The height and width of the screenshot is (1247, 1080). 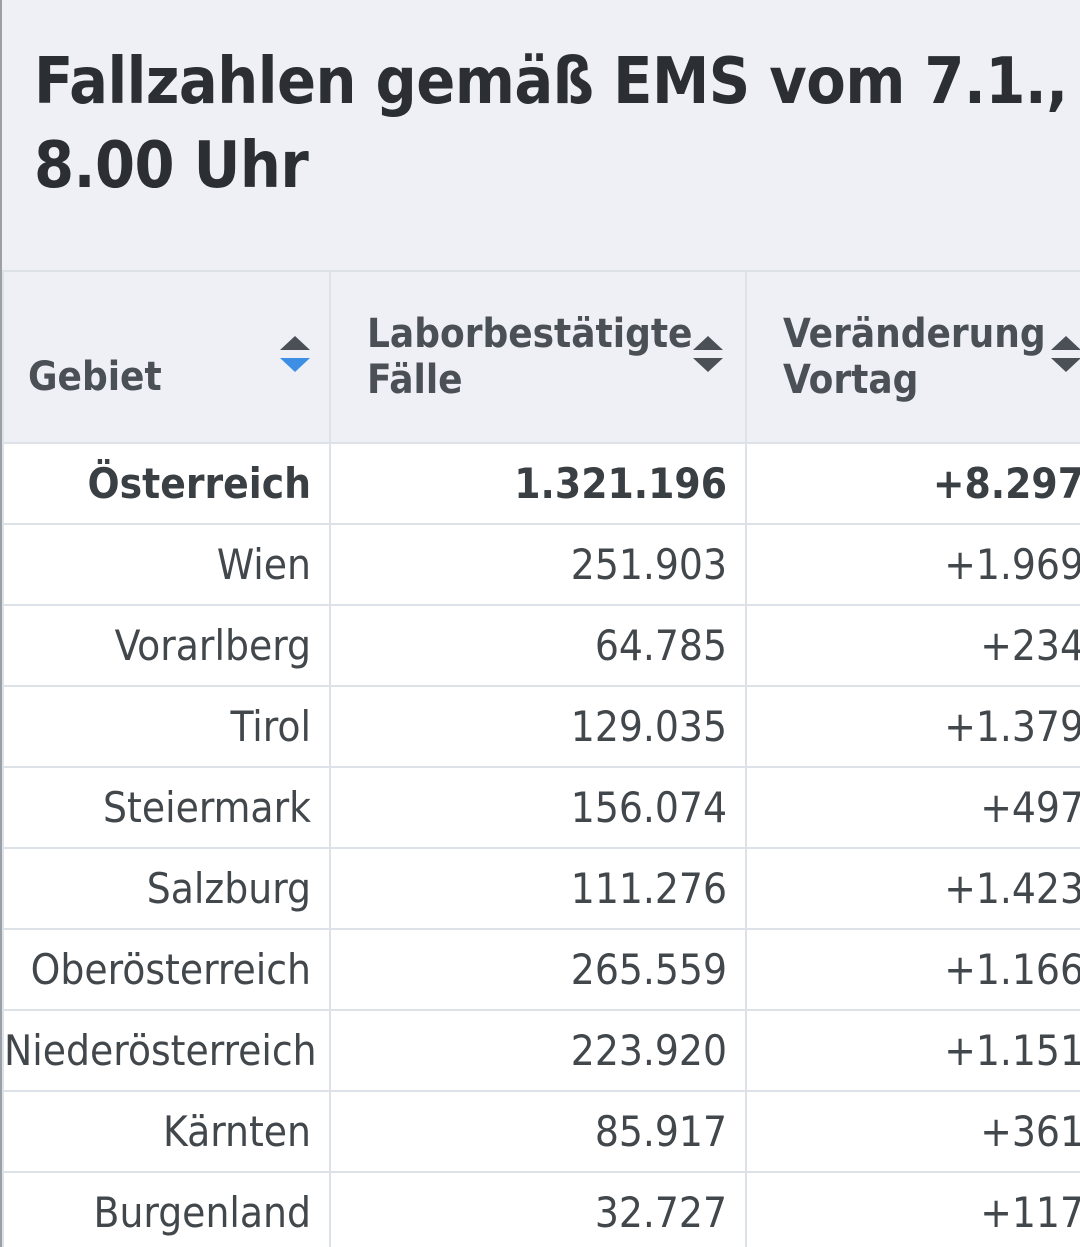 What do you see at coordinates (538, 888) in the screenshot?
I see `cases-cell: 111.276` at bounding box center [538, 888].